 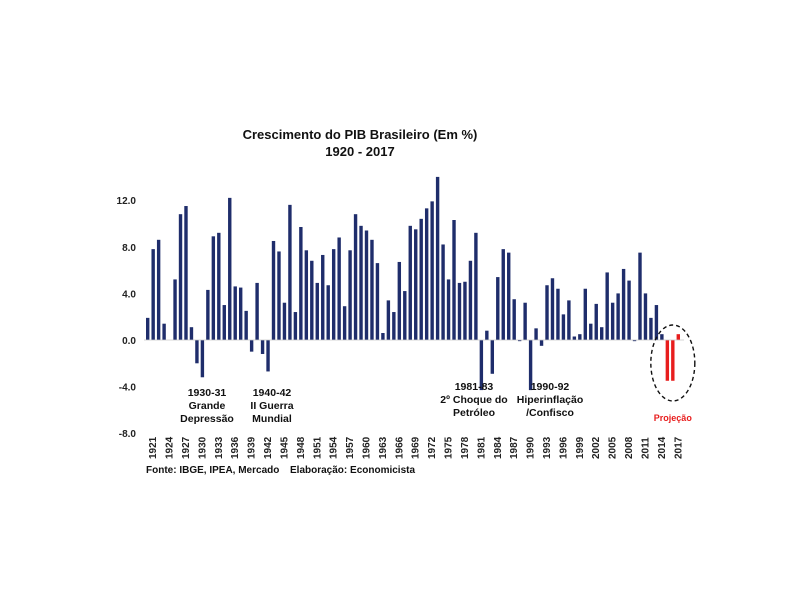 I want to click on x-tick-label: 1984, so click(x=498, y=447).